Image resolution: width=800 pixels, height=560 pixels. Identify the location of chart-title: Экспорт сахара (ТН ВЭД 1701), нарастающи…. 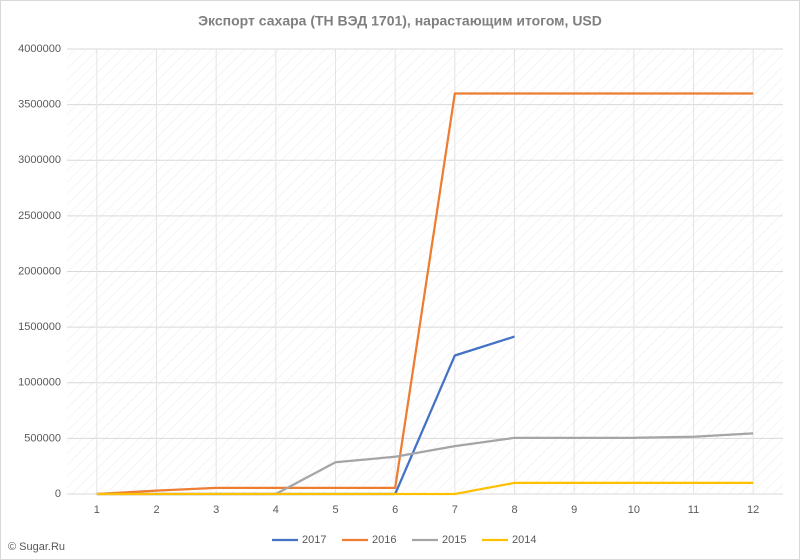
(400, 21).